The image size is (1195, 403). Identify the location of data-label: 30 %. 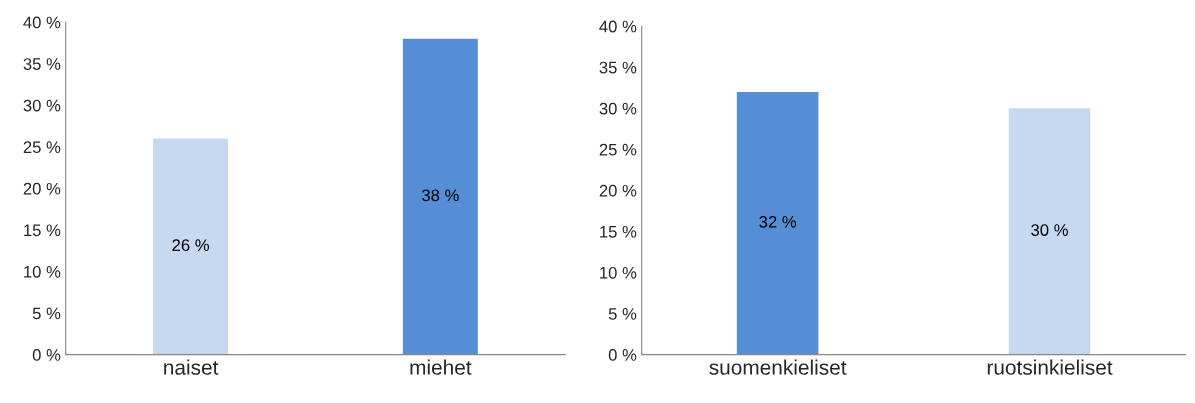
(1049, 230).